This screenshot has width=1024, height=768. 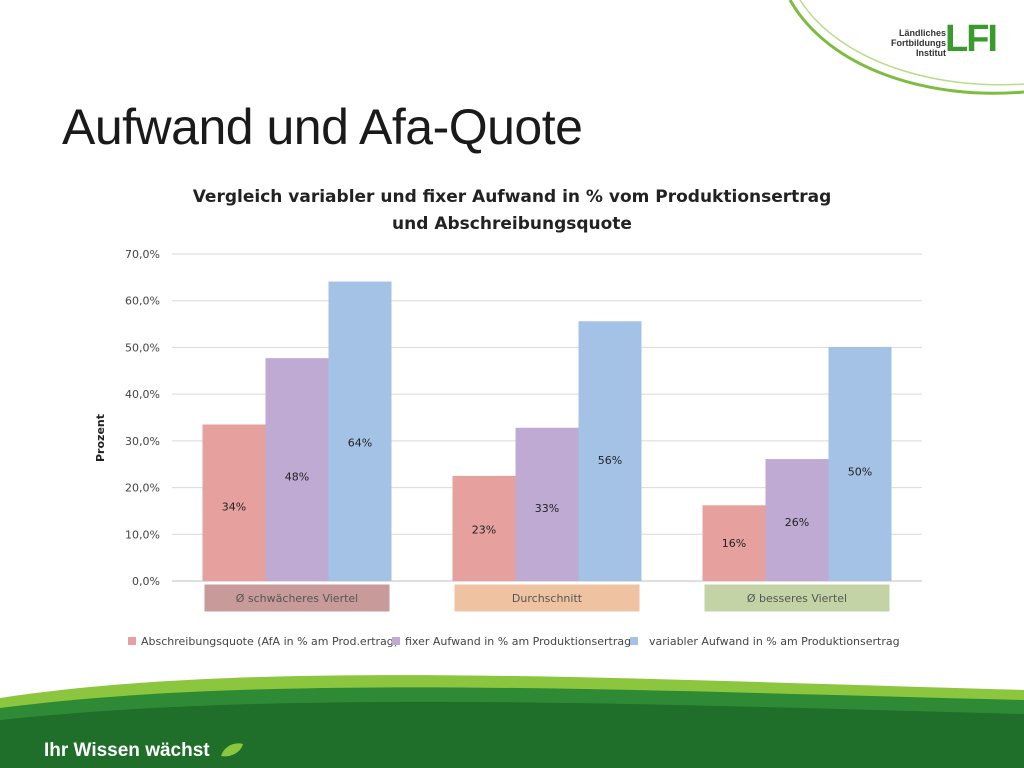 I want to click on footer-slogan-text: Ihr Wissen wächst, so click(x=127, y=750).